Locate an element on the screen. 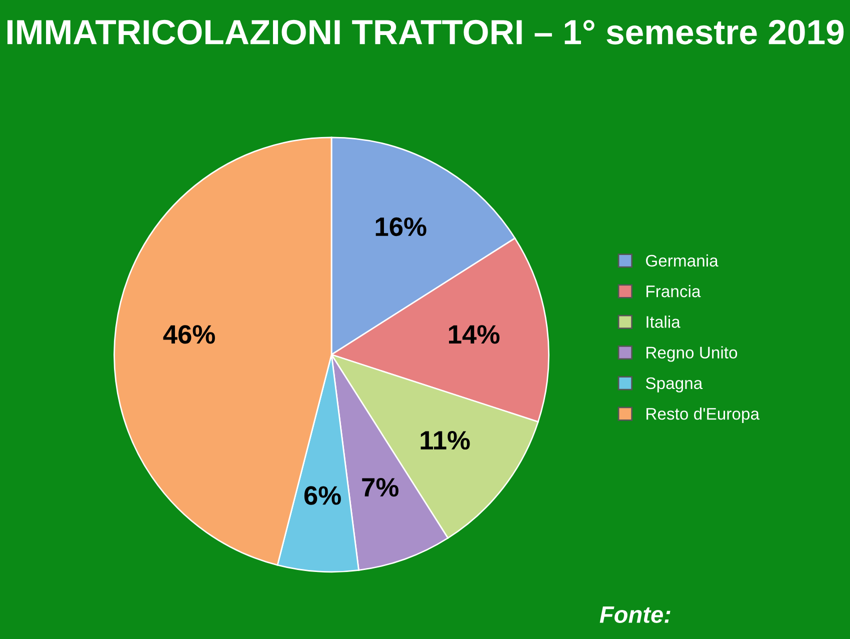 The height and width of the screenshot is (639, 850). data-label: 14% is located at coordinates (474, 334).